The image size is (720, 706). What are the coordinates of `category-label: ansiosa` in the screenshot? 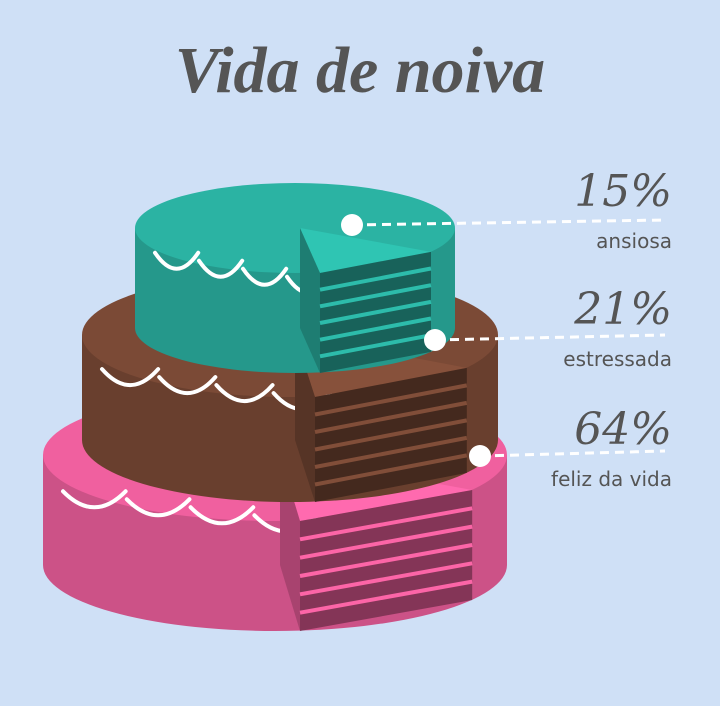 It's located at (634, 241).